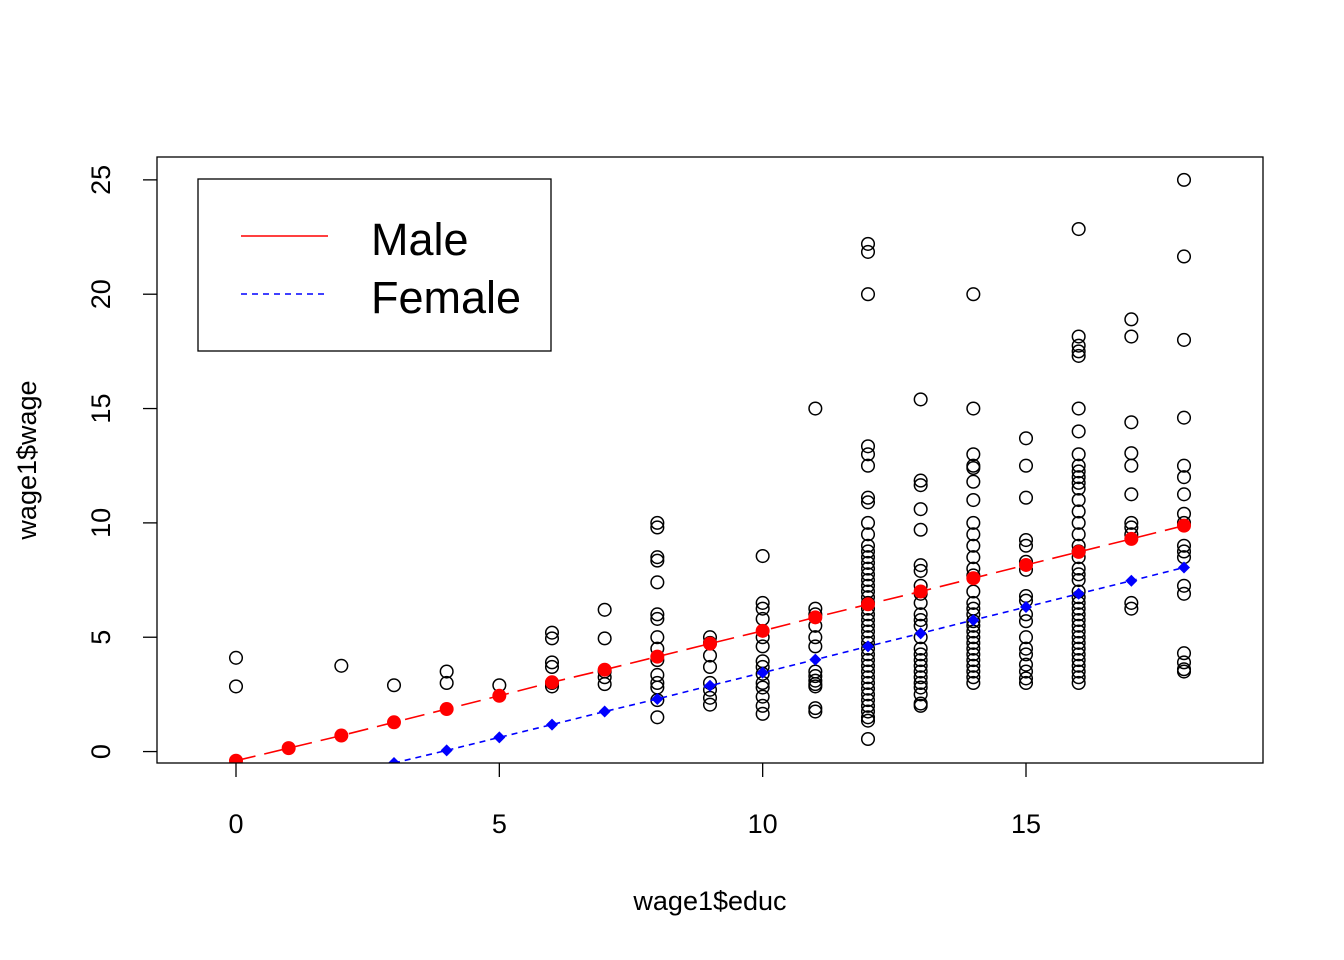 The width and height of the screenshot is (1344, 960). I want to click on y-tick-label: 25, so click(101, 180).